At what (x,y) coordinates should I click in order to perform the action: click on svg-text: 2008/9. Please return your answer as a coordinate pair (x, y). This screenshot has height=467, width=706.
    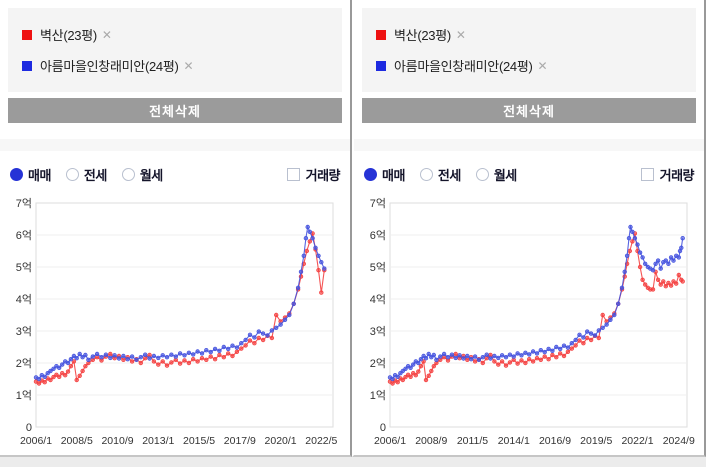
    Looking at the image, I should click on (431, 441).